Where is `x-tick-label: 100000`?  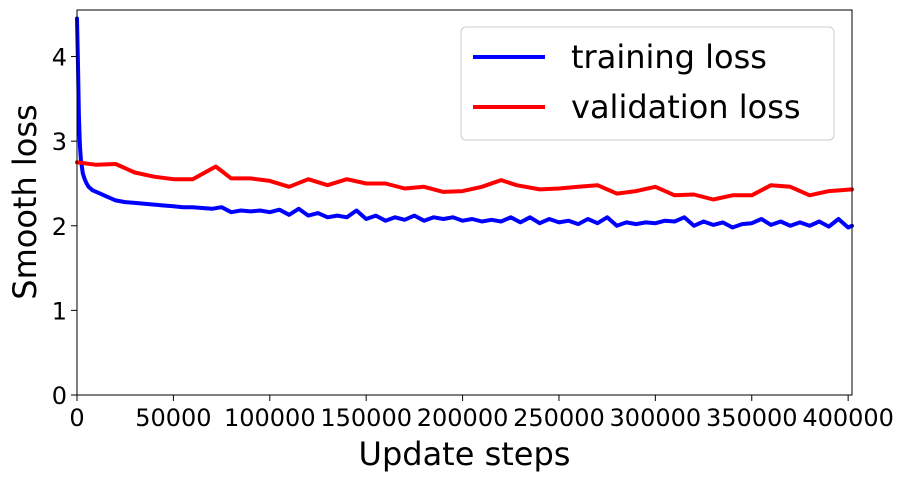
x-tick-label: 100000 is located at coordinates (270, 418).